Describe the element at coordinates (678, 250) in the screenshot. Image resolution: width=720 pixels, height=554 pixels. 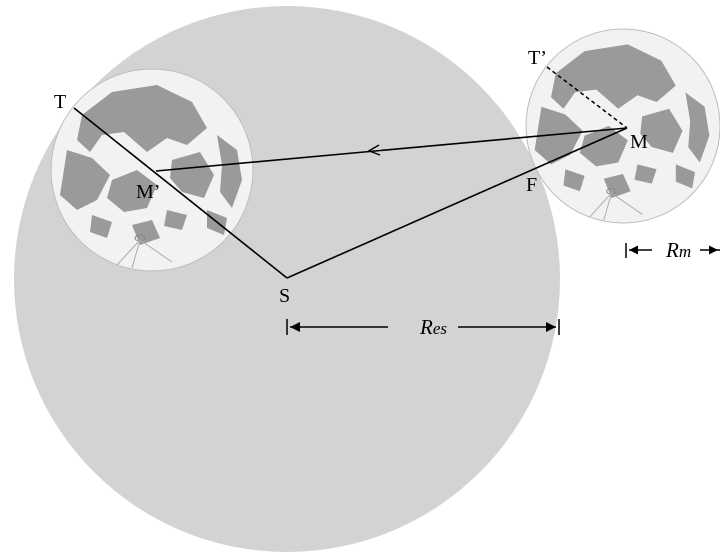
I see `label-r-m: Rm` at that location.